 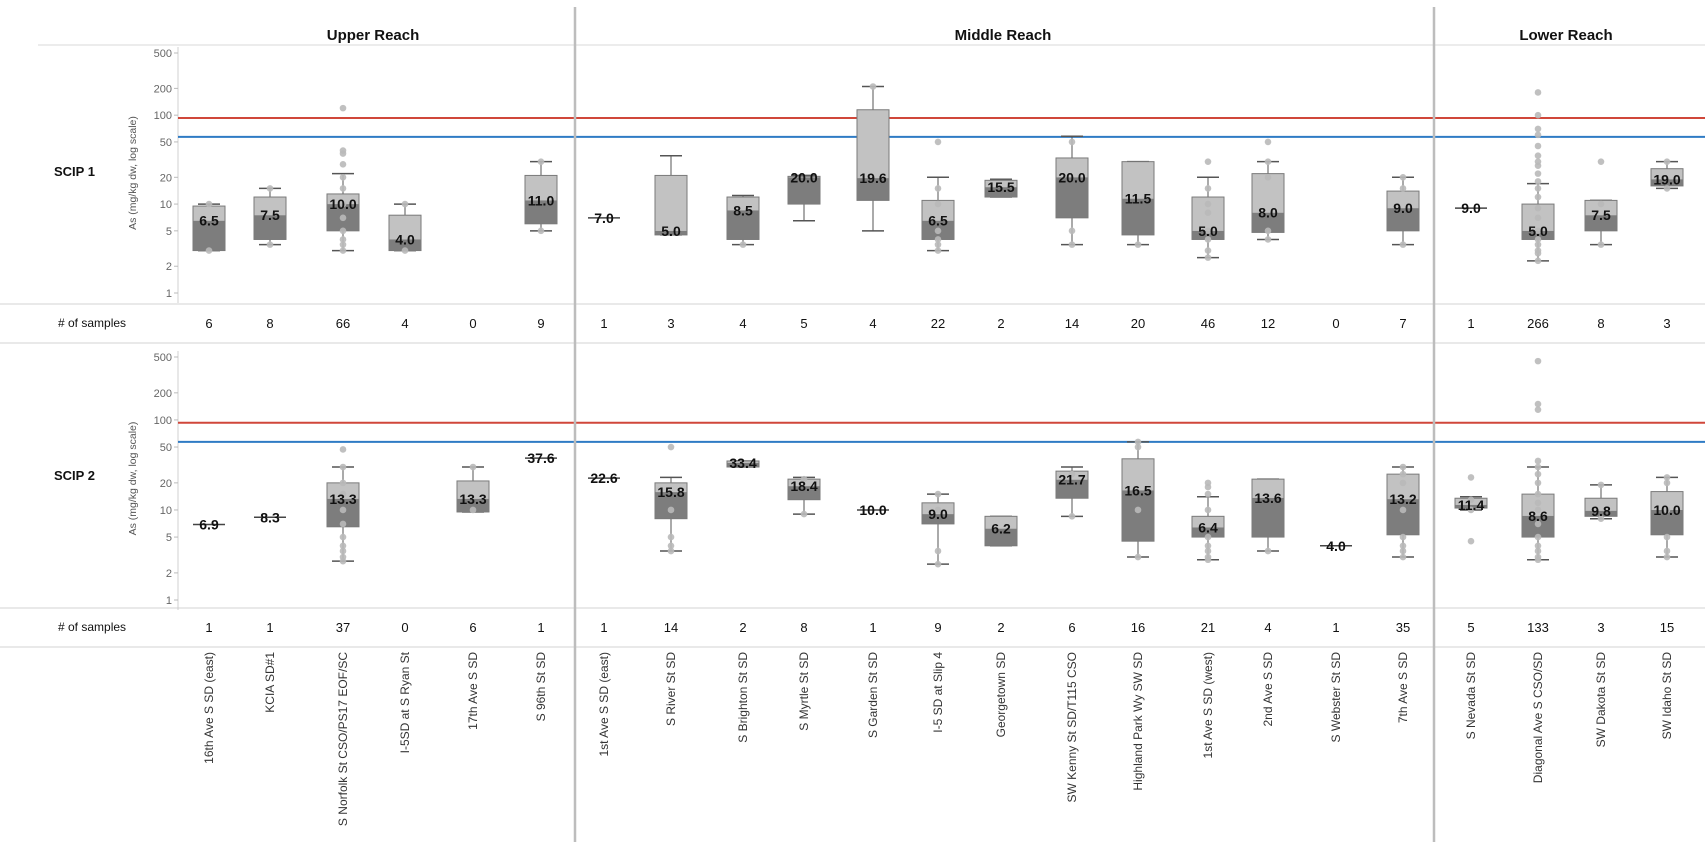 I want to click on sample-count: 0, so click(x=1335, y=323).